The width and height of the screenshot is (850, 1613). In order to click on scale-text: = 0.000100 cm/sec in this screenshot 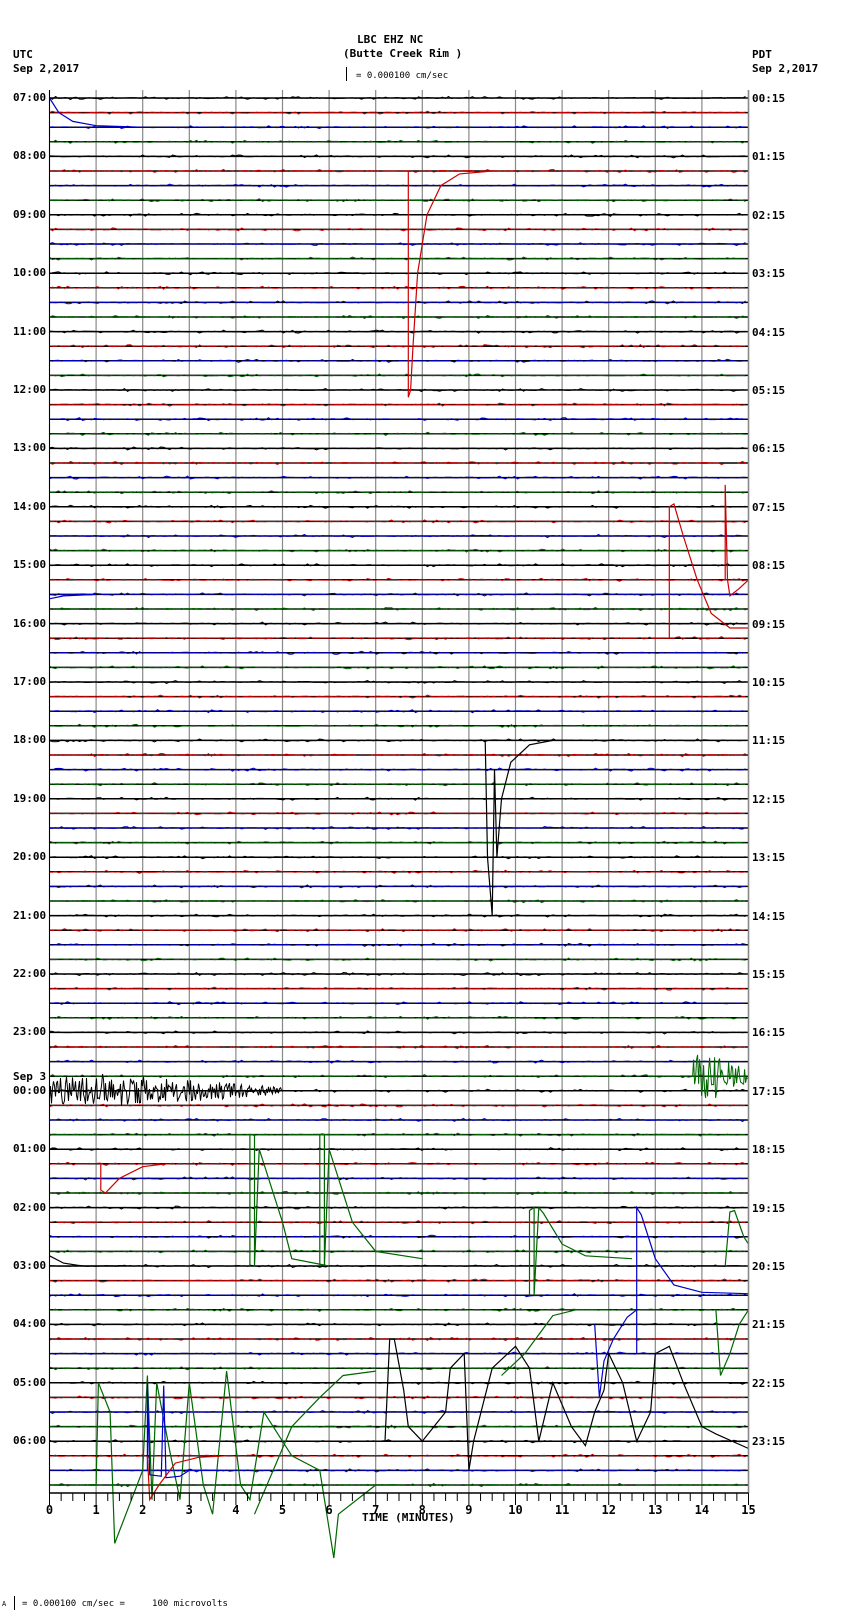, I will do `click(402, 76)`.